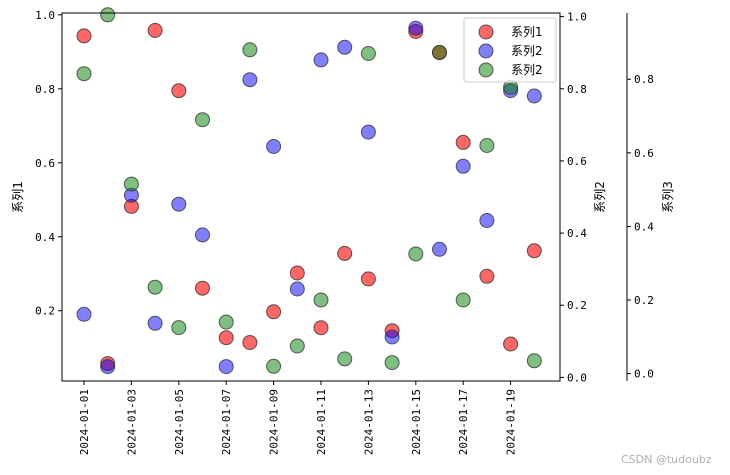  I want to click on x-tick-label-1: 2024-01-03, so click(131, 422).